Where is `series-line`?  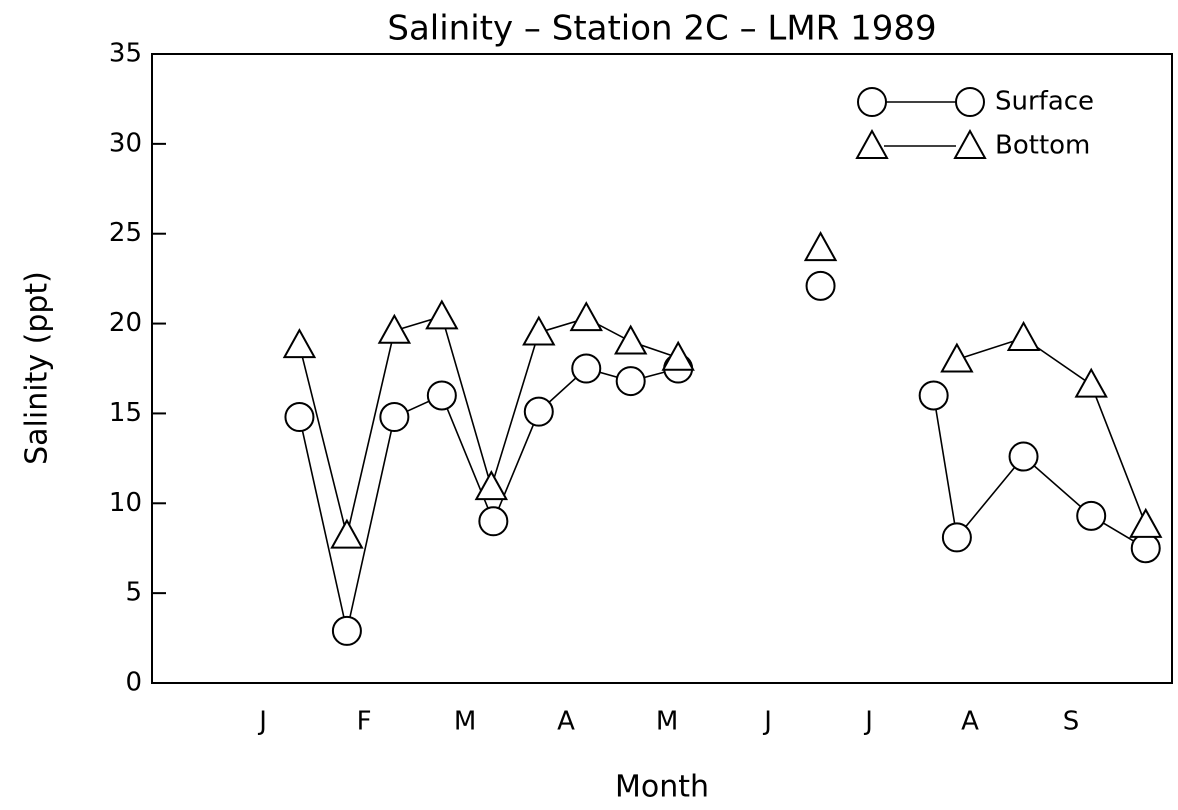
series-line is located at coordinates (1051, 431).